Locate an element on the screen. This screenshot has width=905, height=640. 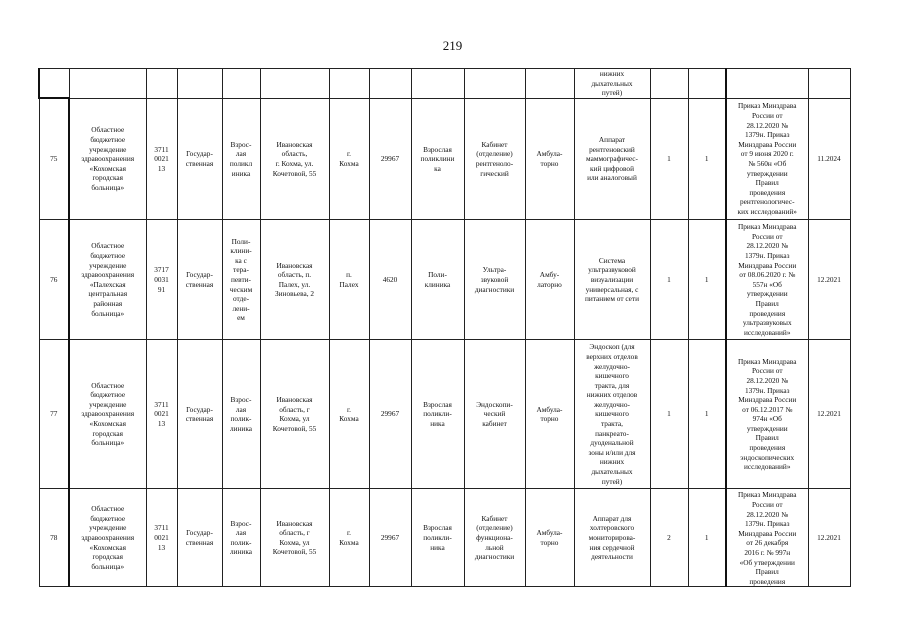
cell-organization is located at coordinates (107, 83).